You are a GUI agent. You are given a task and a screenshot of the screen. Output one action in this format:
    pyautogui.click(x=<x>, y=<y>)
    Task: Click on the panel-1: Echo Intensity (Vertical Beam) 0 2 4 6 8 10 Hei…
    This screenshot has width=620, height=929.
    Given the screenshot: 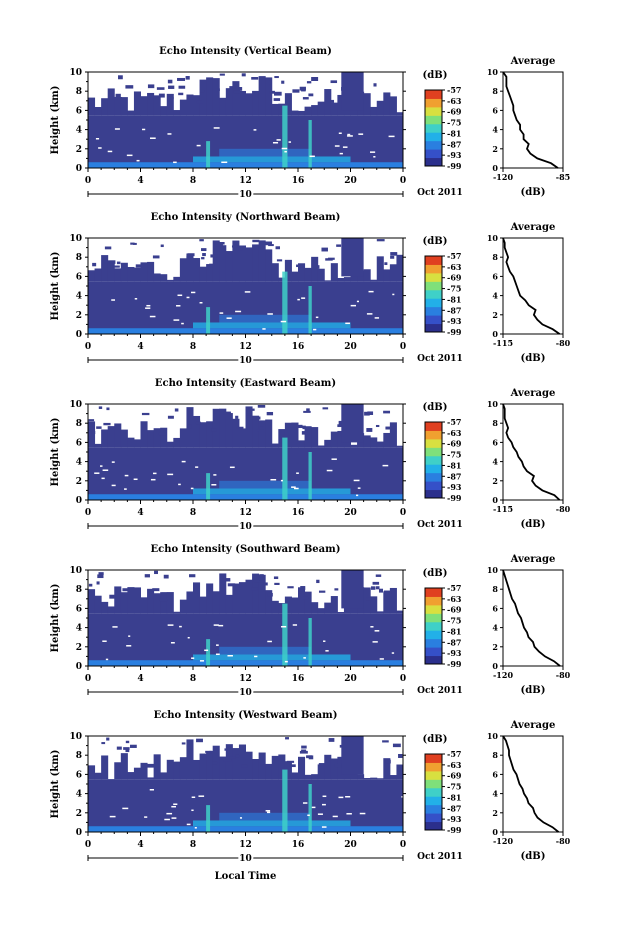 What is the action you would take?
    pyautogui.click(x=310, y=124)
    